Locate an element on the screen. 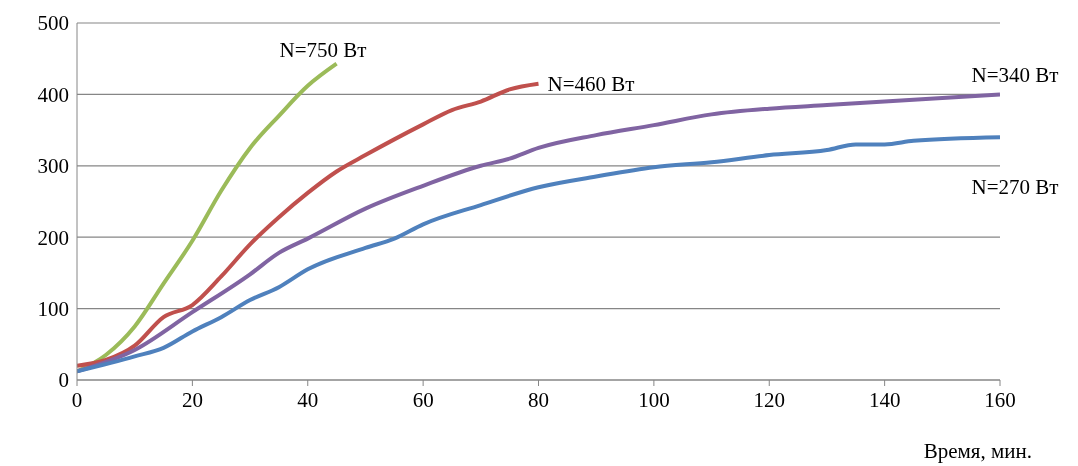 This screenshot has height=466, width=1078. series-label: N=460 Вт is located at coordinates (591, 83).